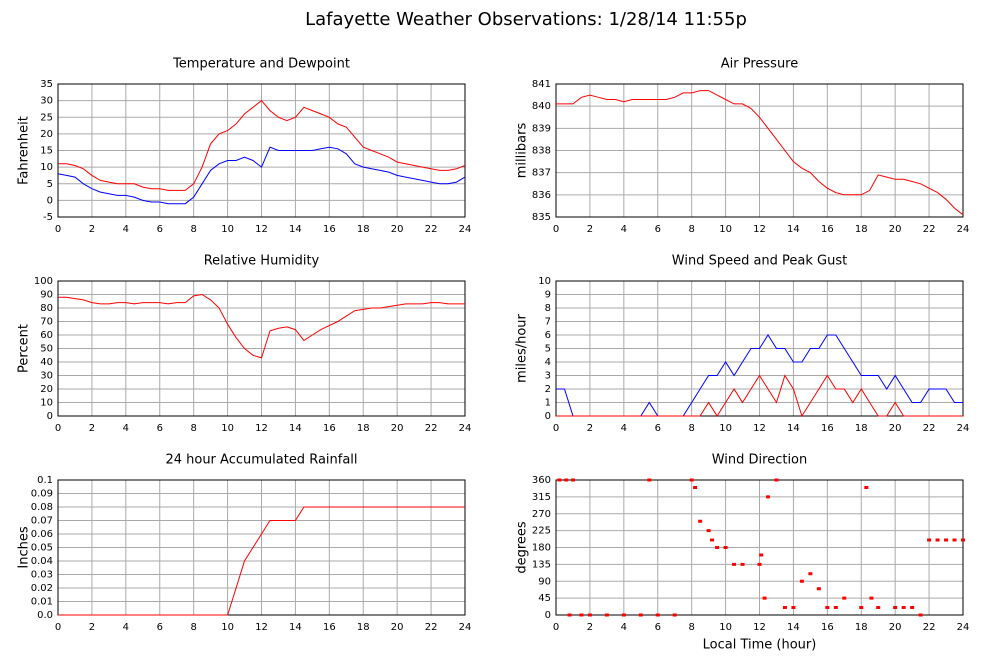  Describe the element at coordinates (261, 460) in the screenshot. I see `panel-title: 24 hour Accumulated Rainfall` at that location.